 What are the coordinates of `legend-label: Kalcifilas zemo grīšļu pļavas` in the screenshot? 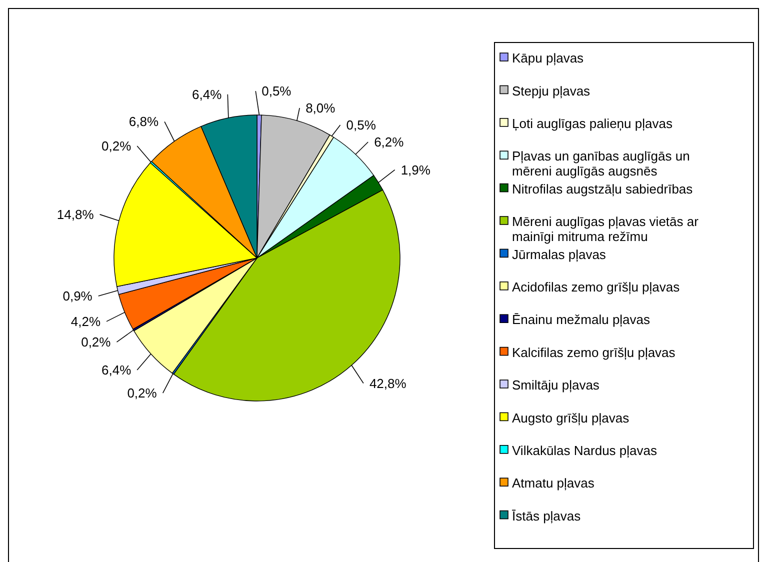 It's located at (594, 352).